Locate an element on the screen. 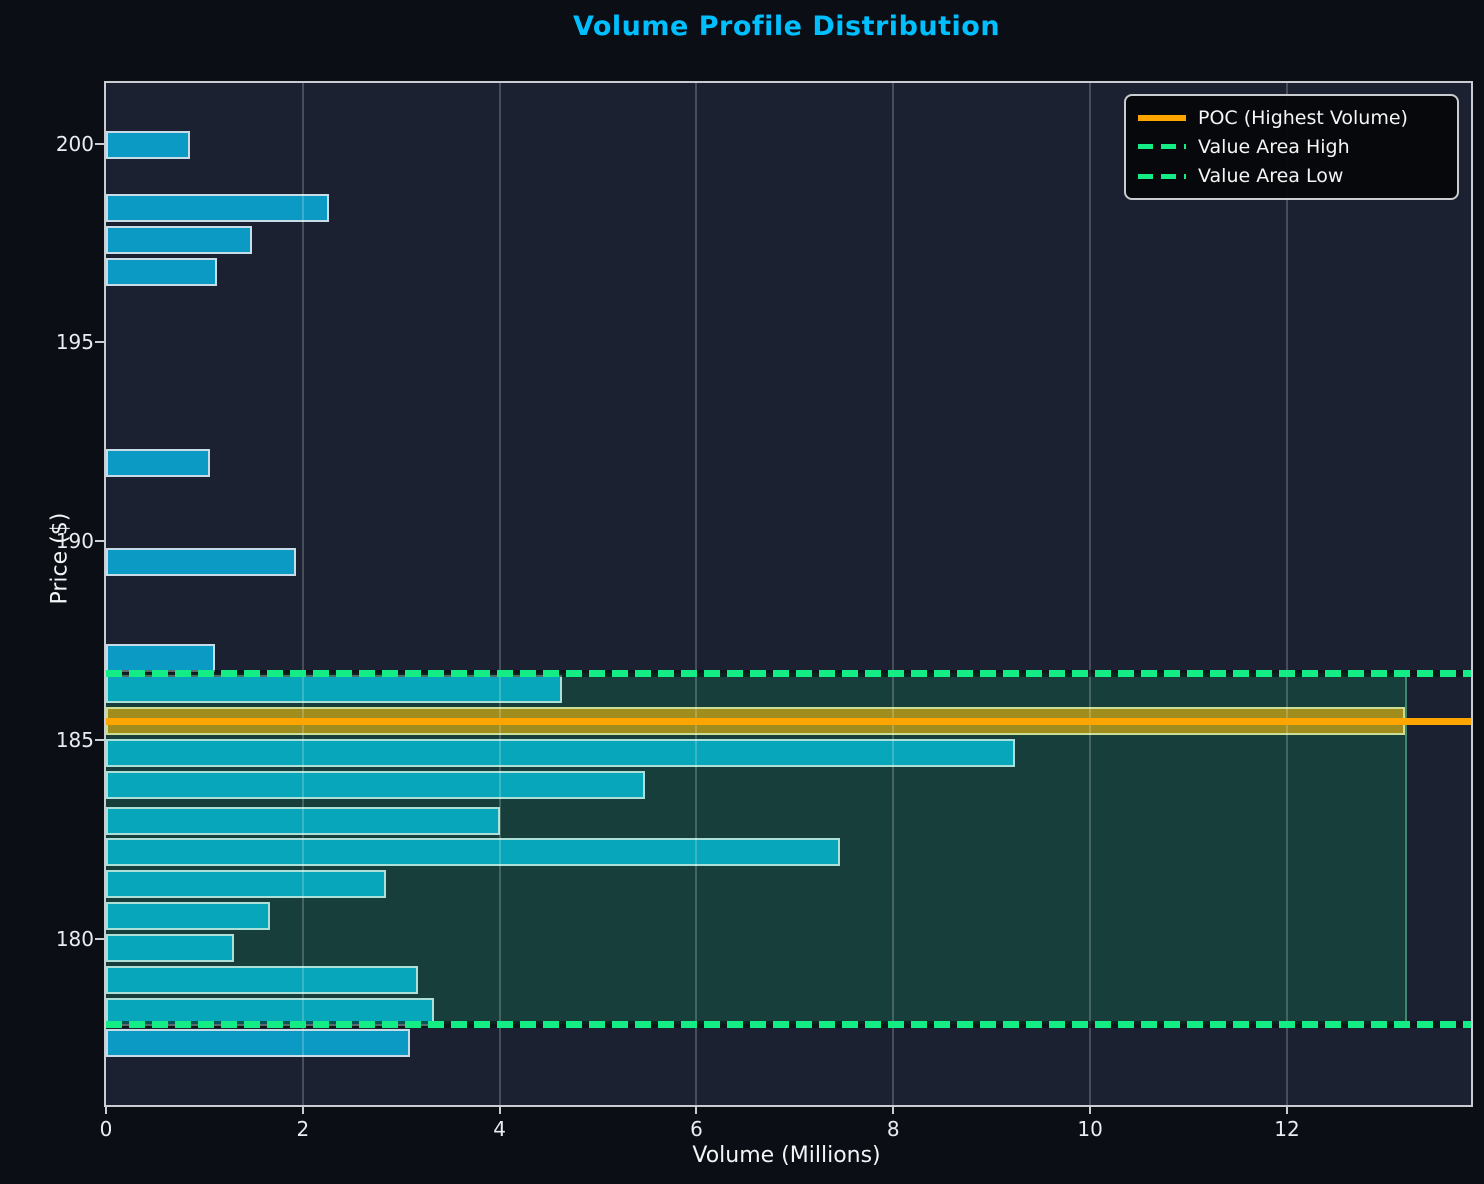 The width and height of the screenshot is (1484, 1184). y-tick-label: 185 is located at coordinates (74, 740).